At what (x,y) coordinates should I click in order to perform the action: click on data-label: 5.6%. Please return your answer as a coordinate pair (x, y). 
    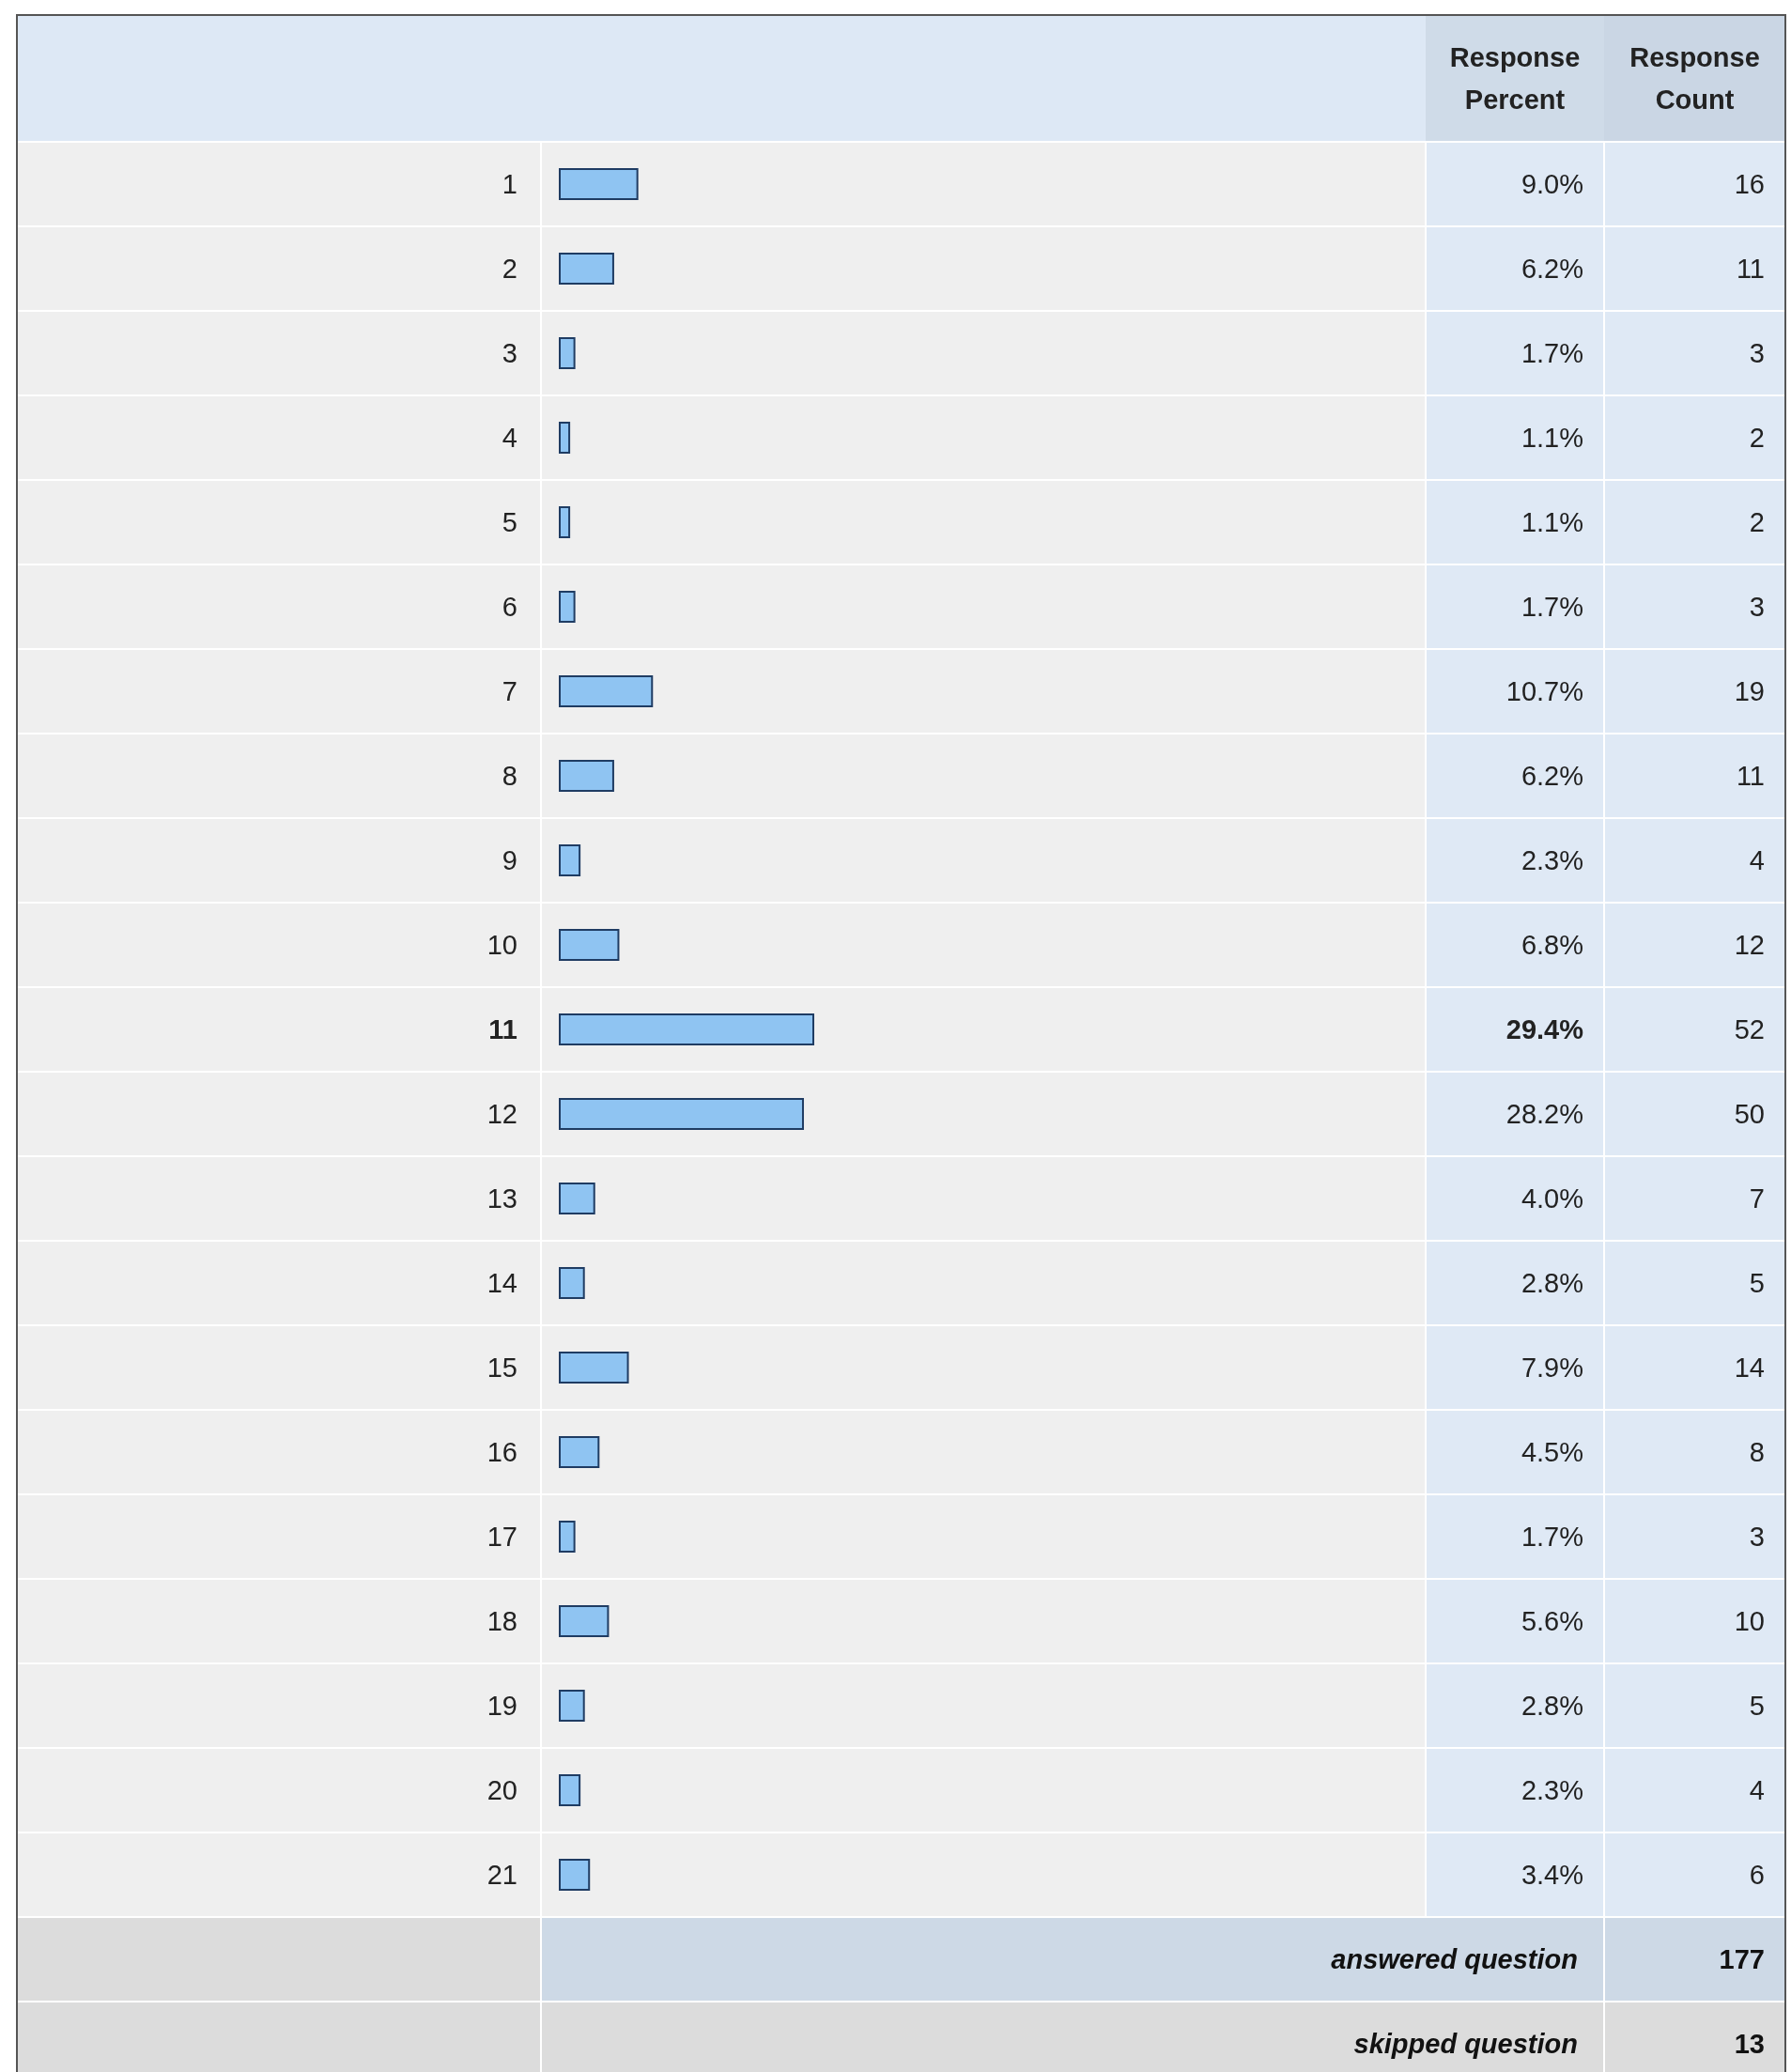
    Looking at the image, I should click on (1552, 1621).